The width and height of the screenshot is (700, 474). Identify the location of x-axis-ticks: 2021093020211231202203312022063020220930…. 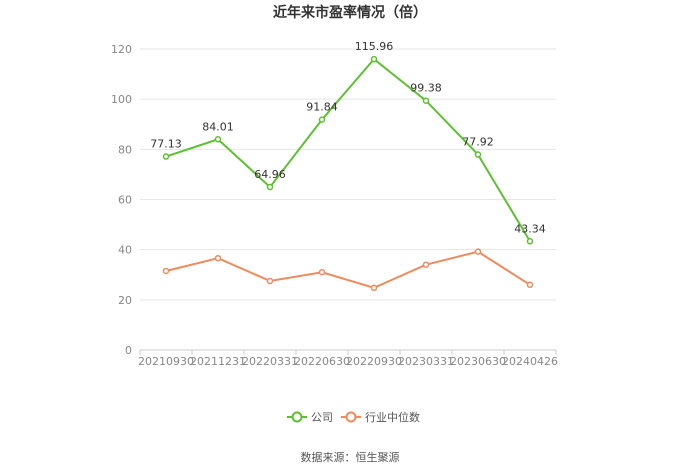
(348, 359).